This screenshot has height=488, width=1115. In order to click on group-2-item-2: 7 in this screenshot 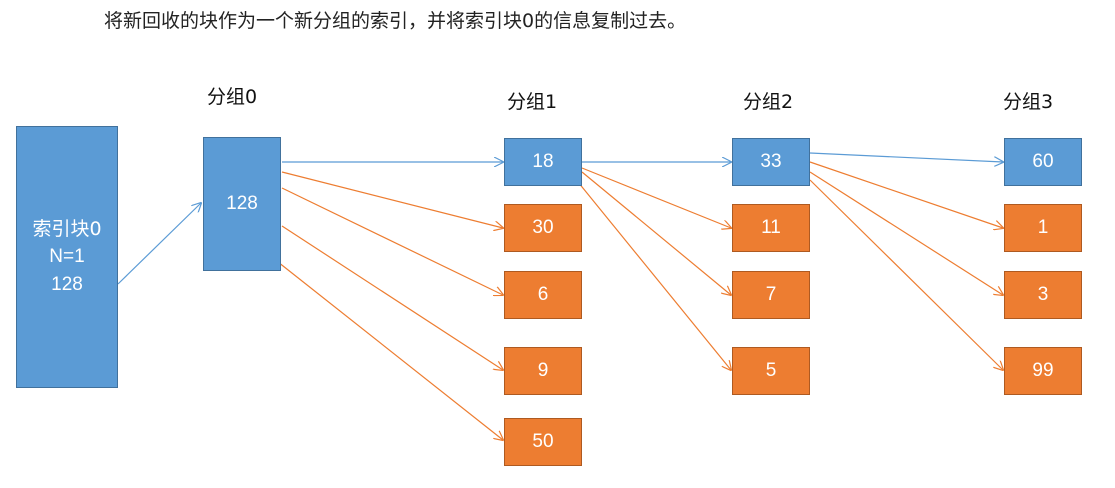, I will do `click(771, 295)`.